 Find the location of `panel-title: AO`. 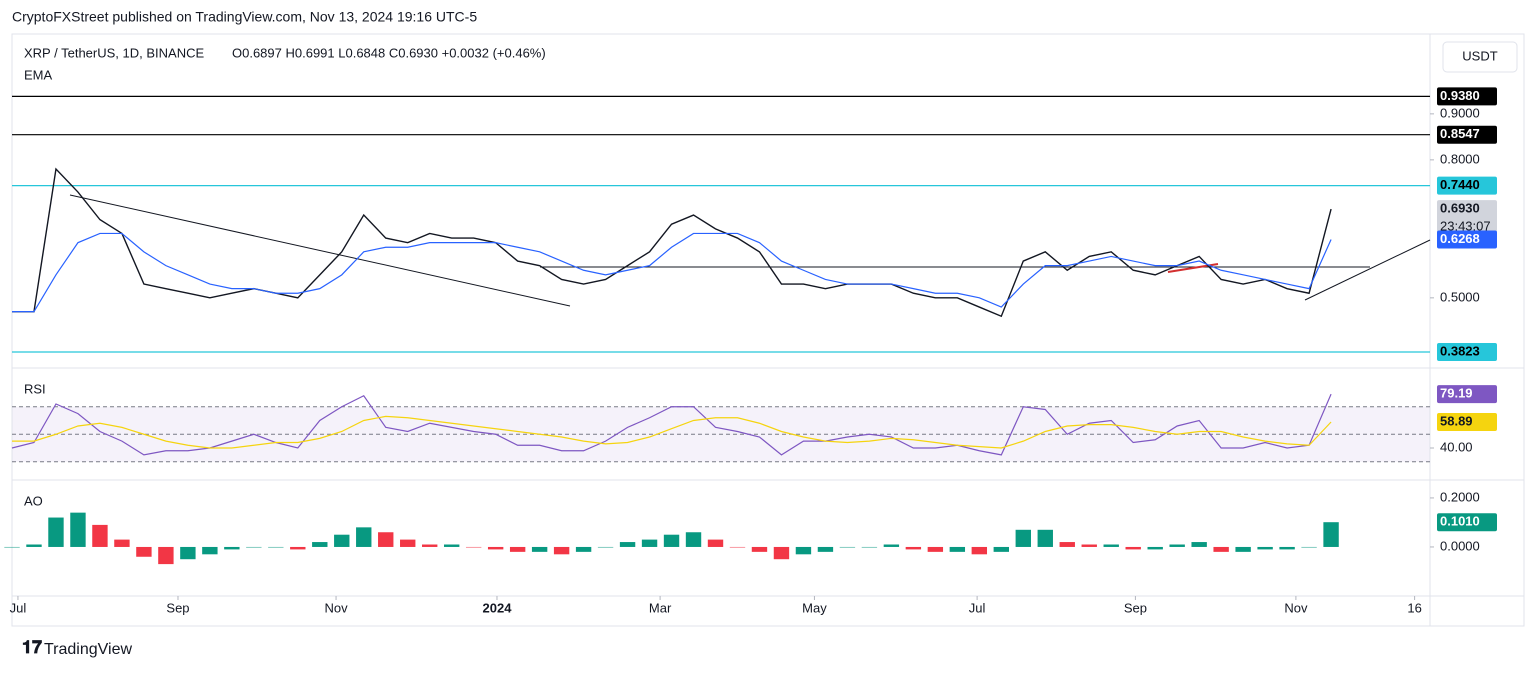

panel-title: AO is located at coordinates (33, 500).